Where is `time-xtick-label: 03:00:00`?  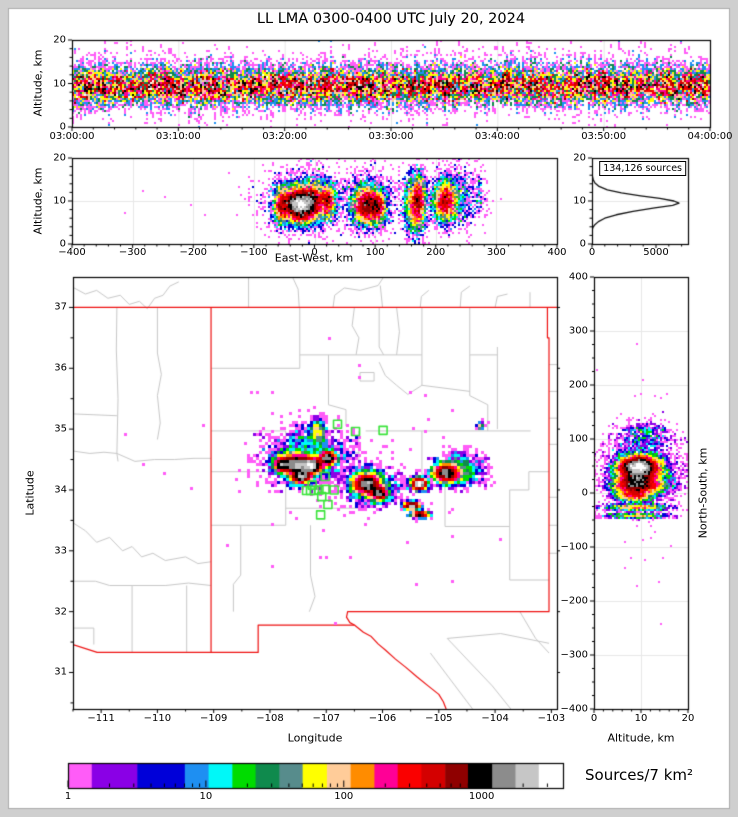 time-xtick-label: 03:00:00 is located at coordinates (72, 136).